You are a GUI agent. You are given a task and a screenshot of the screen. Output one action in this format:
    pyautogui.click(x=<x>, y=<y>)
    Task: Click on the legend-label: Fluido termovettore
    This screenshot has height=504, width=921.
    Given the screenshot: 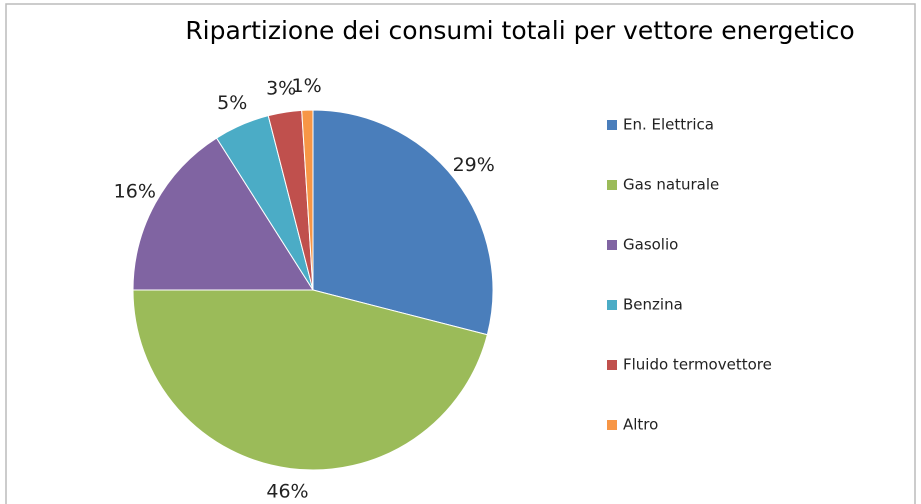 What is the action you would take?
    pyautogui.click(x=697, y=365)
    